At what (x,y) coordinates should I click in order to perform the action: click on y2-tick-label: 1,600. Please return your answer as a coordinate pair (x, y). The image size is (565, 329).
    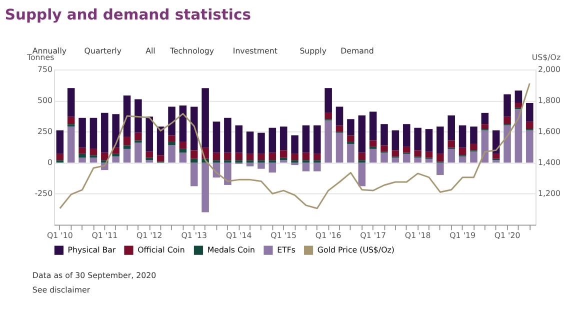
    Looking at the image, I should click on (549, 131).